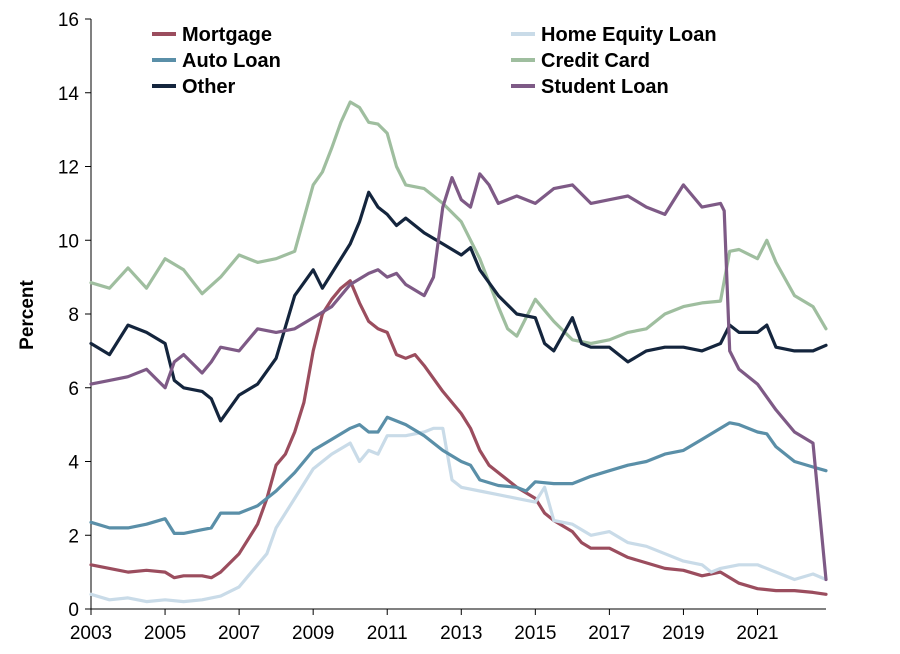 This screenshot has width=900, height=654. Describe the element at coordinates (73, 610) in the screenshot. I see `y-tick-label: 0` at that location.